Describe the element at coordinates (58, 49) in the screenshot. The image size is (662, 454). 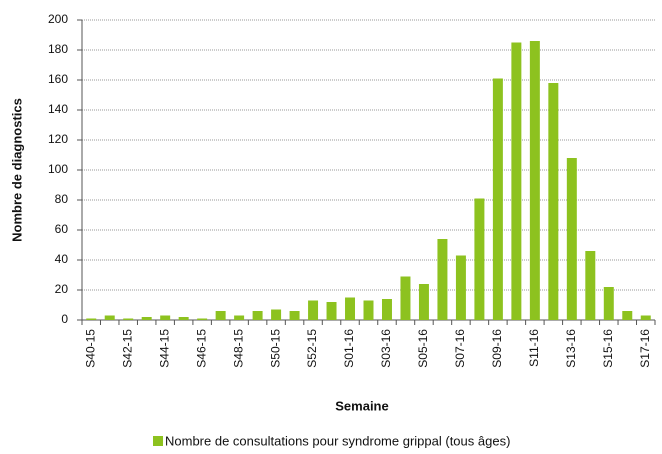
I see `y-tick-label: 180` at that location.